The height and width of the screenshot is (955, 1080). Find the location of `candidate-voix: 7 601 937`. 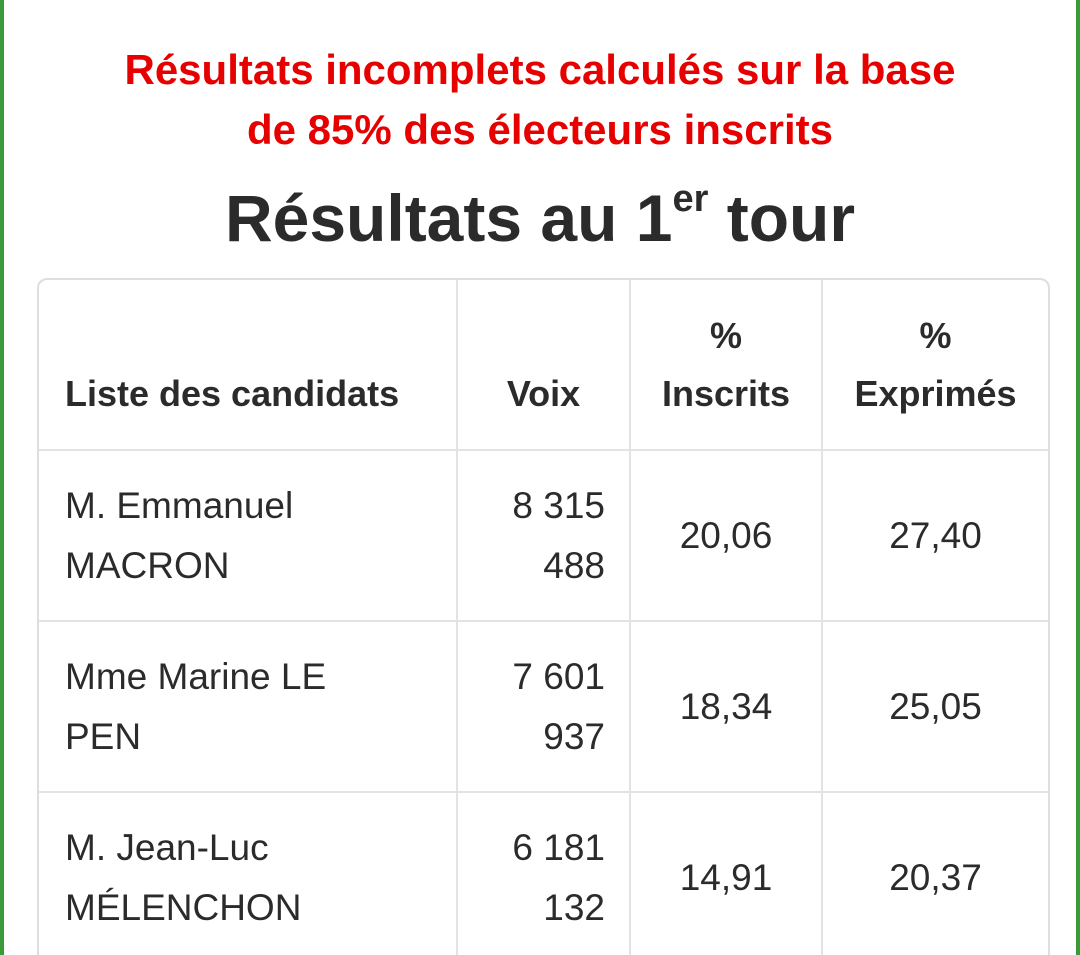

candidate-voix: 7 601 937 is located at coordinates (544, 707).